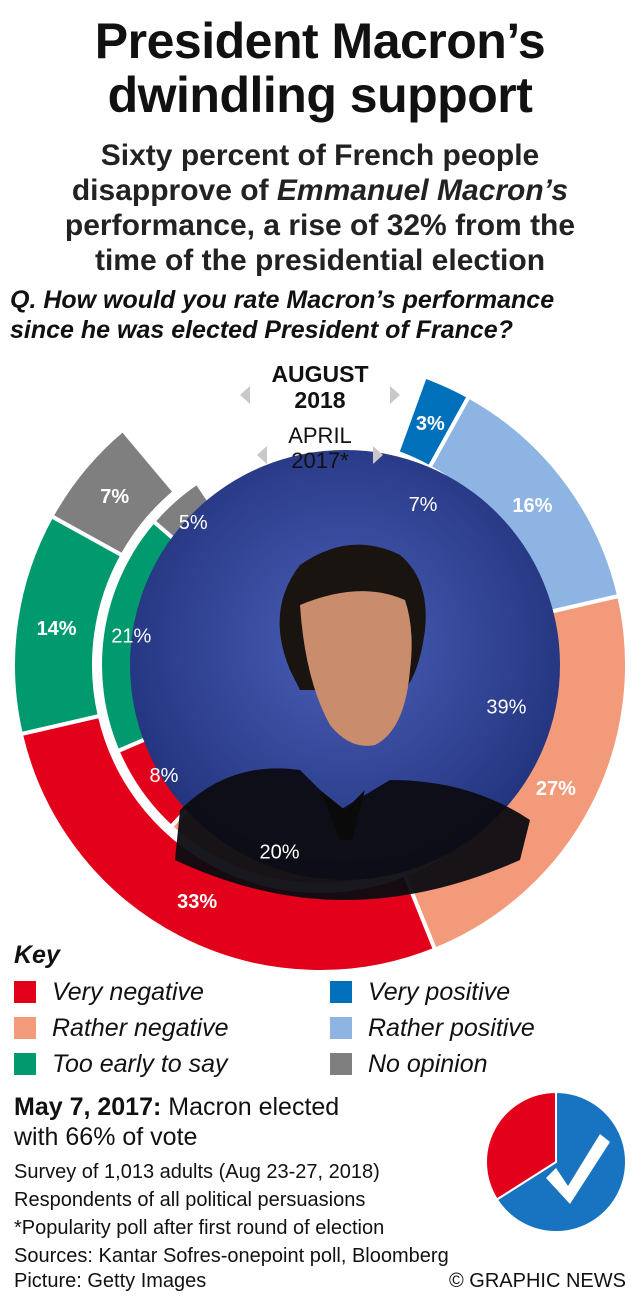 The width and height of the screenshot is (640, 1316). Describe the element at coordinates (174, 190) in the screenshot. I see `subtitle-line-2-pre: disapprove of` at that location.